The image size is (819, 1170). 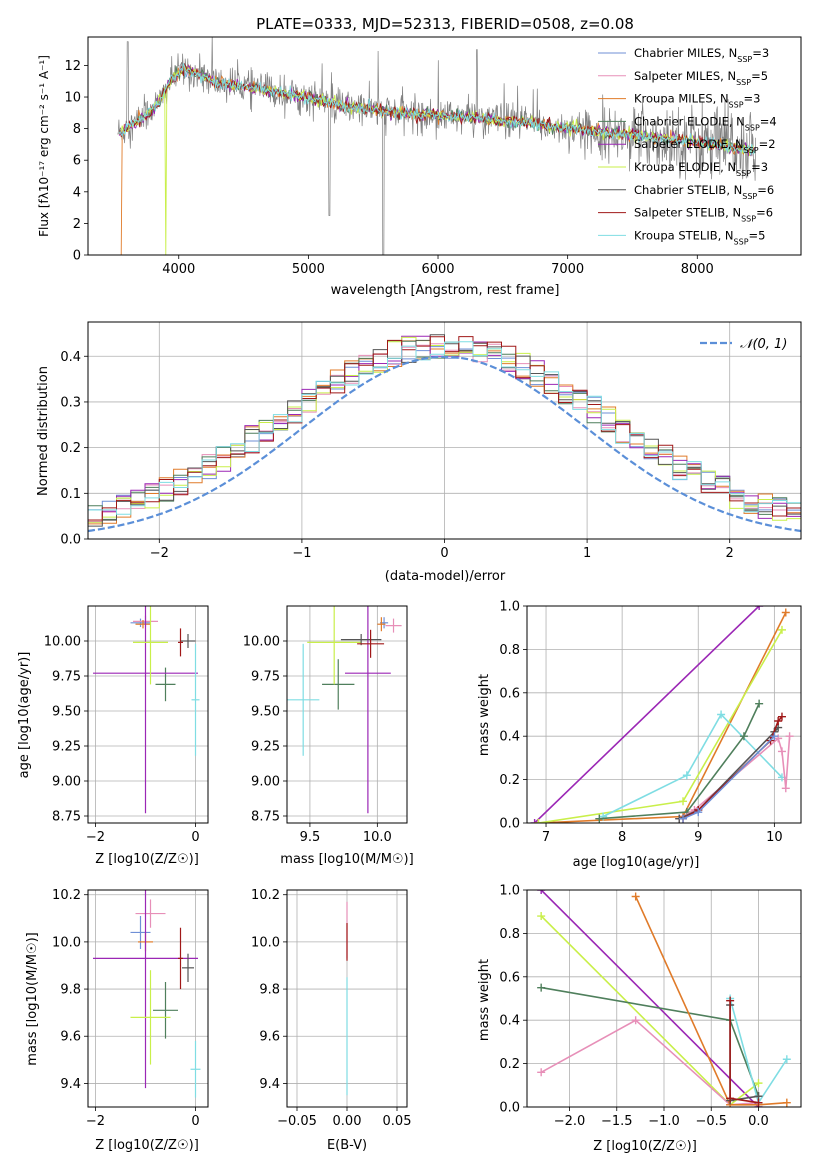 I want to click on mass-vs-Z-point-chabrier_miles, so click(x=140, y=932).